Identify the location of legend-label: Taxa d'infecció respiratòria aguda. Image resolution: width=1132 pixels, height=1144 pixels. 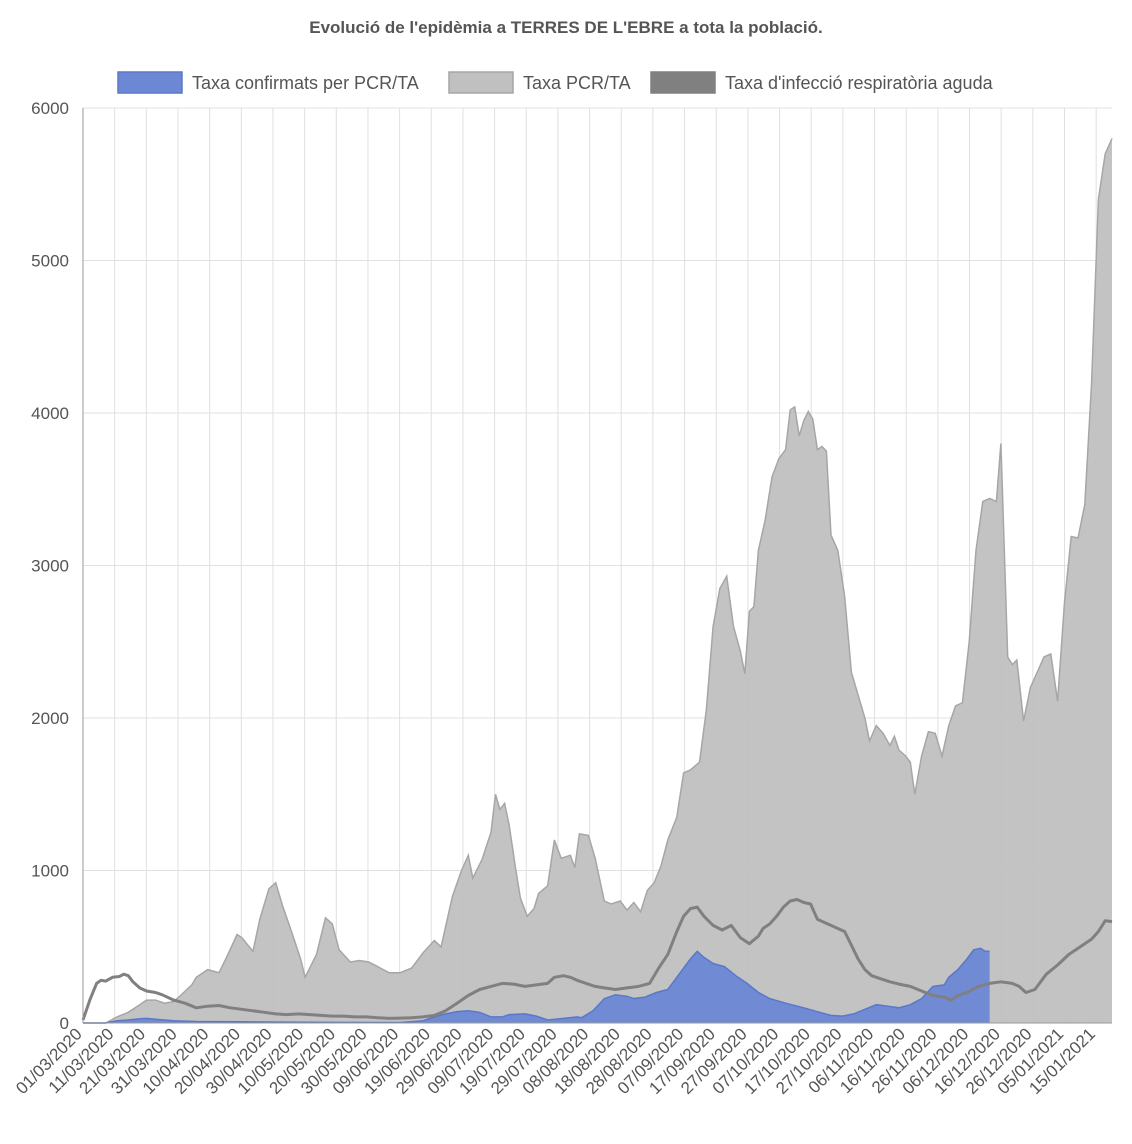
(859, 83).